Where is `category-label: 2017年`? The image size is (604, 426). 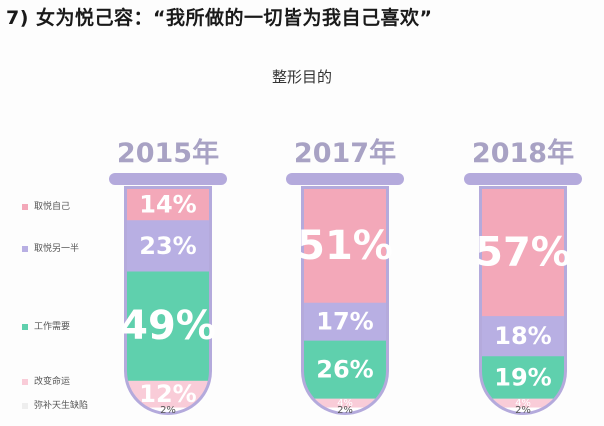
category-label: 2017年 is located at coordinates (345, 153).